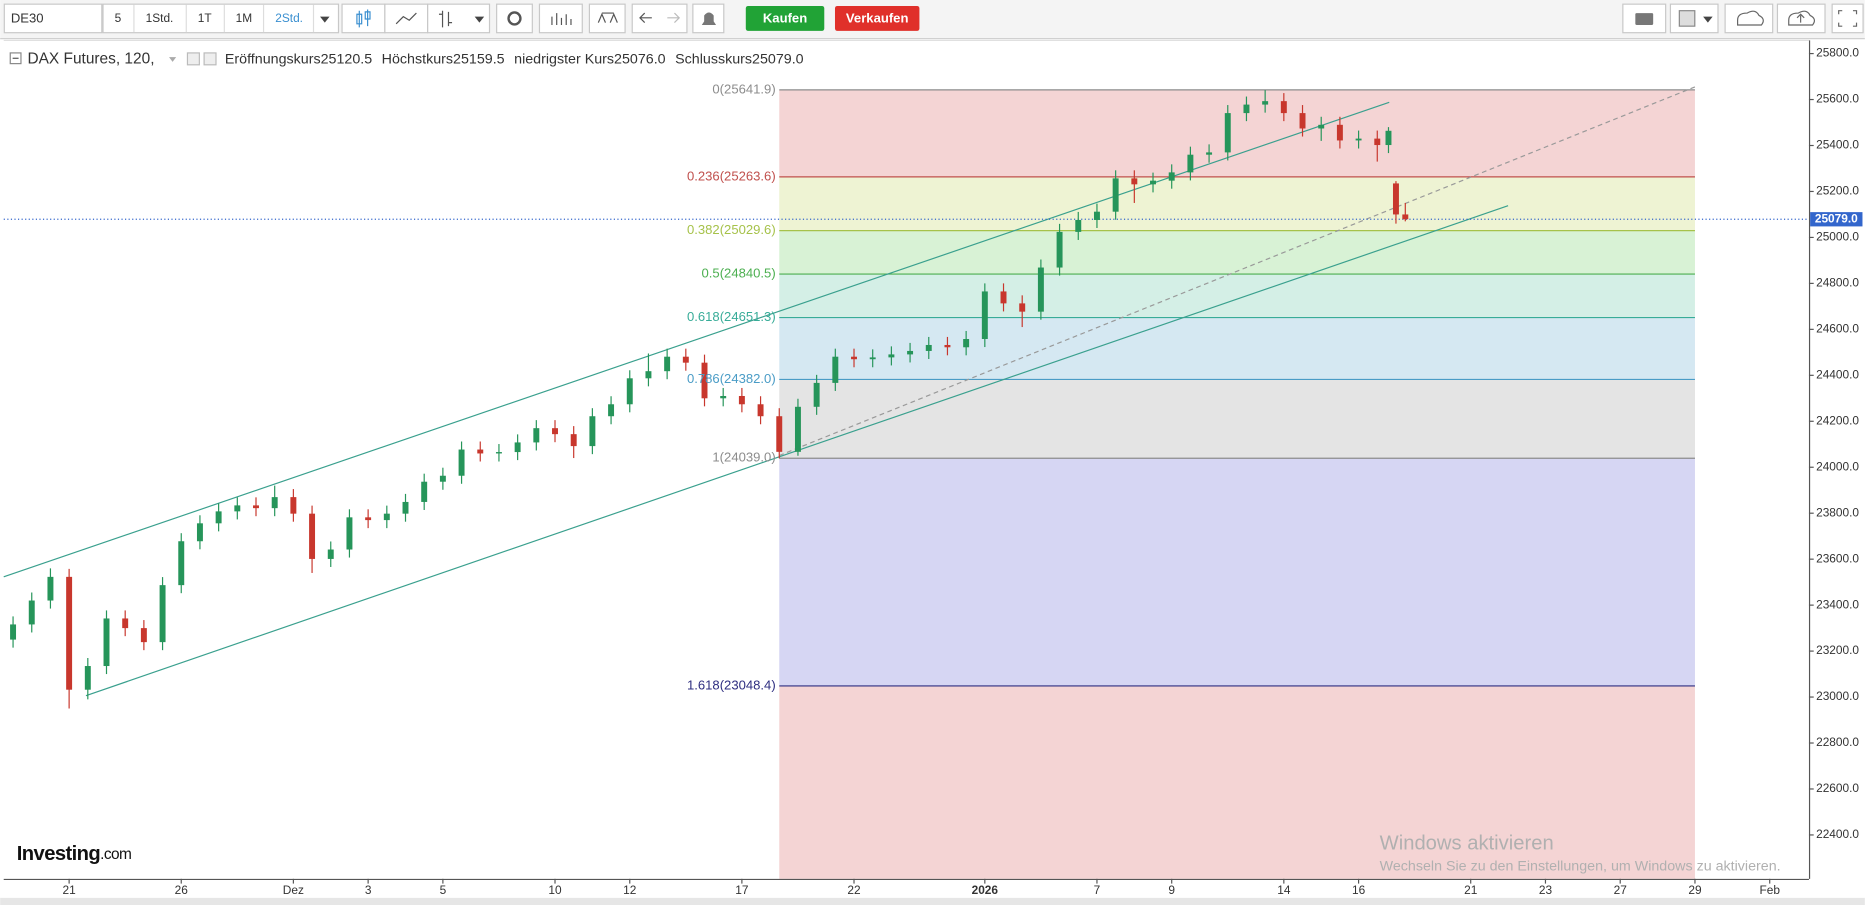  Describe the element at coordinates (1836, 218) in the screenshot. I see `last-price-label: 25079.0` at that location.